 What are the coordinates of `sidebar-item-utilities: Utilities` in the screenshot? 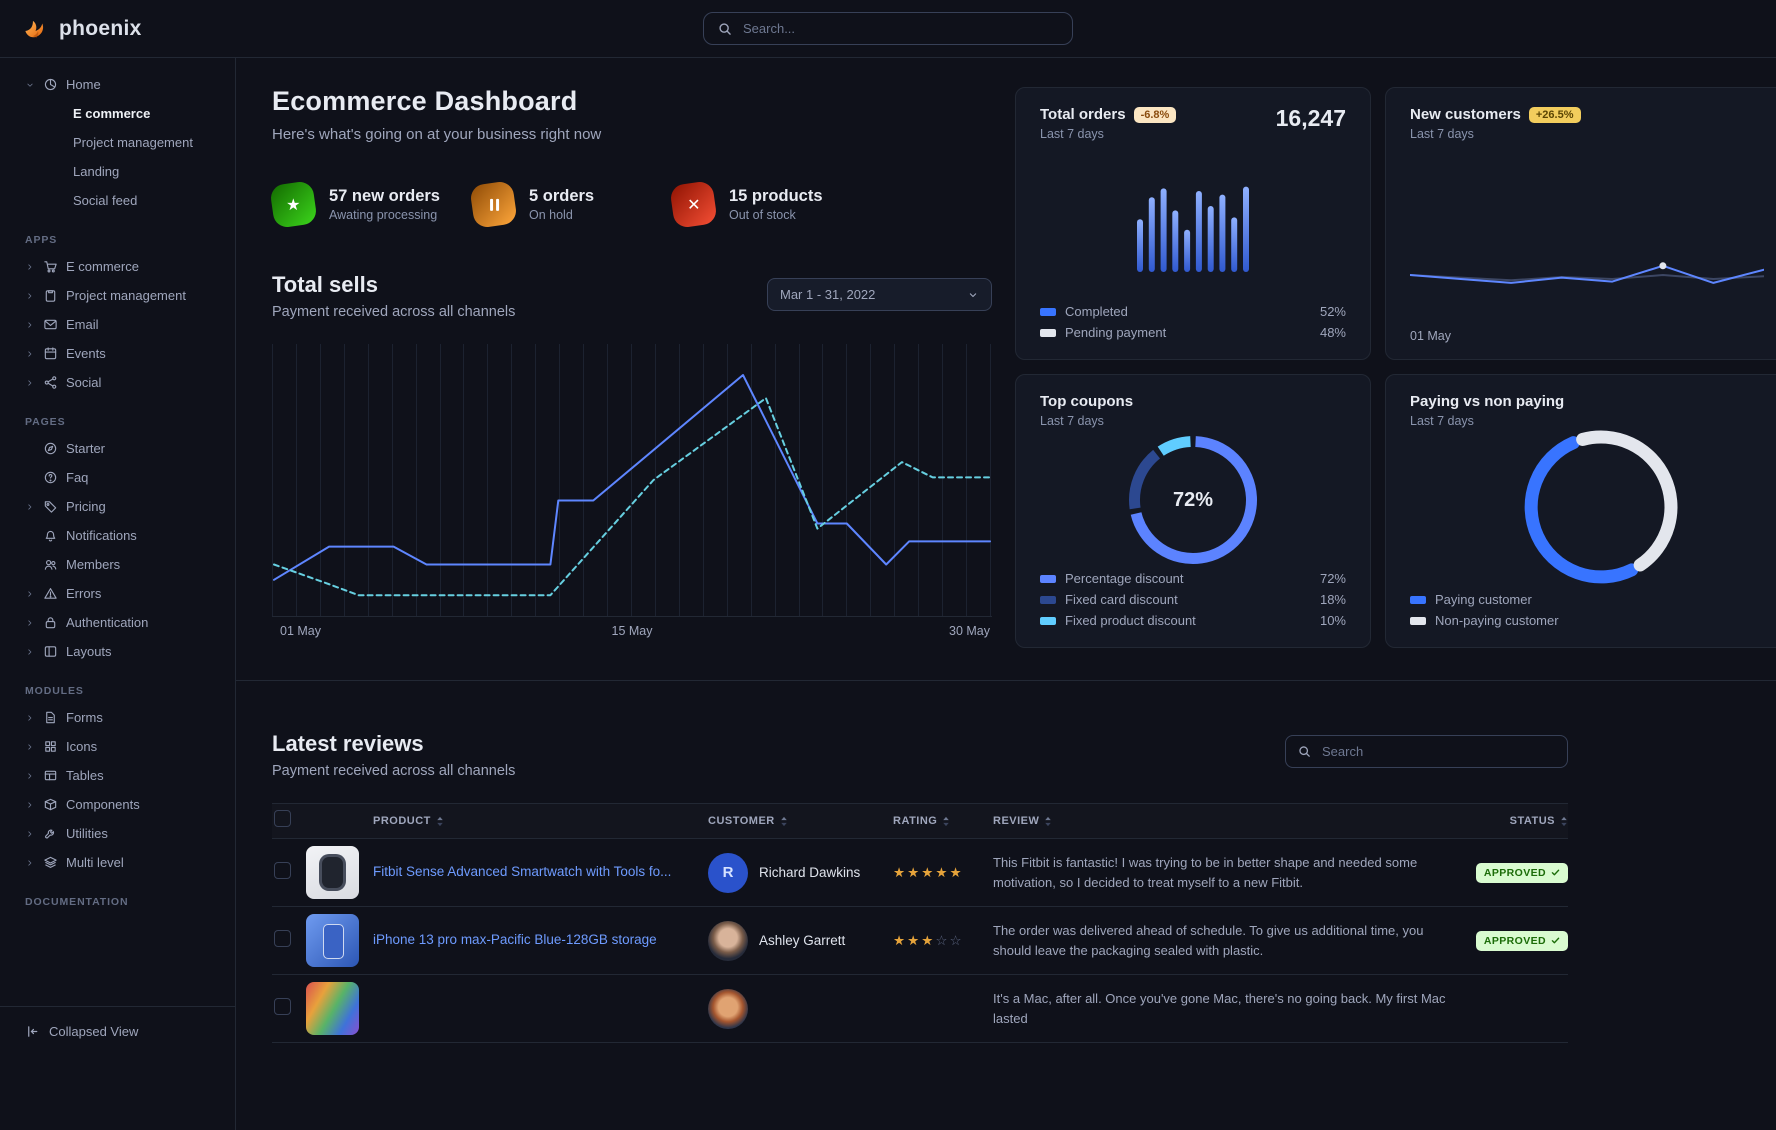 It's located at (117, 833).